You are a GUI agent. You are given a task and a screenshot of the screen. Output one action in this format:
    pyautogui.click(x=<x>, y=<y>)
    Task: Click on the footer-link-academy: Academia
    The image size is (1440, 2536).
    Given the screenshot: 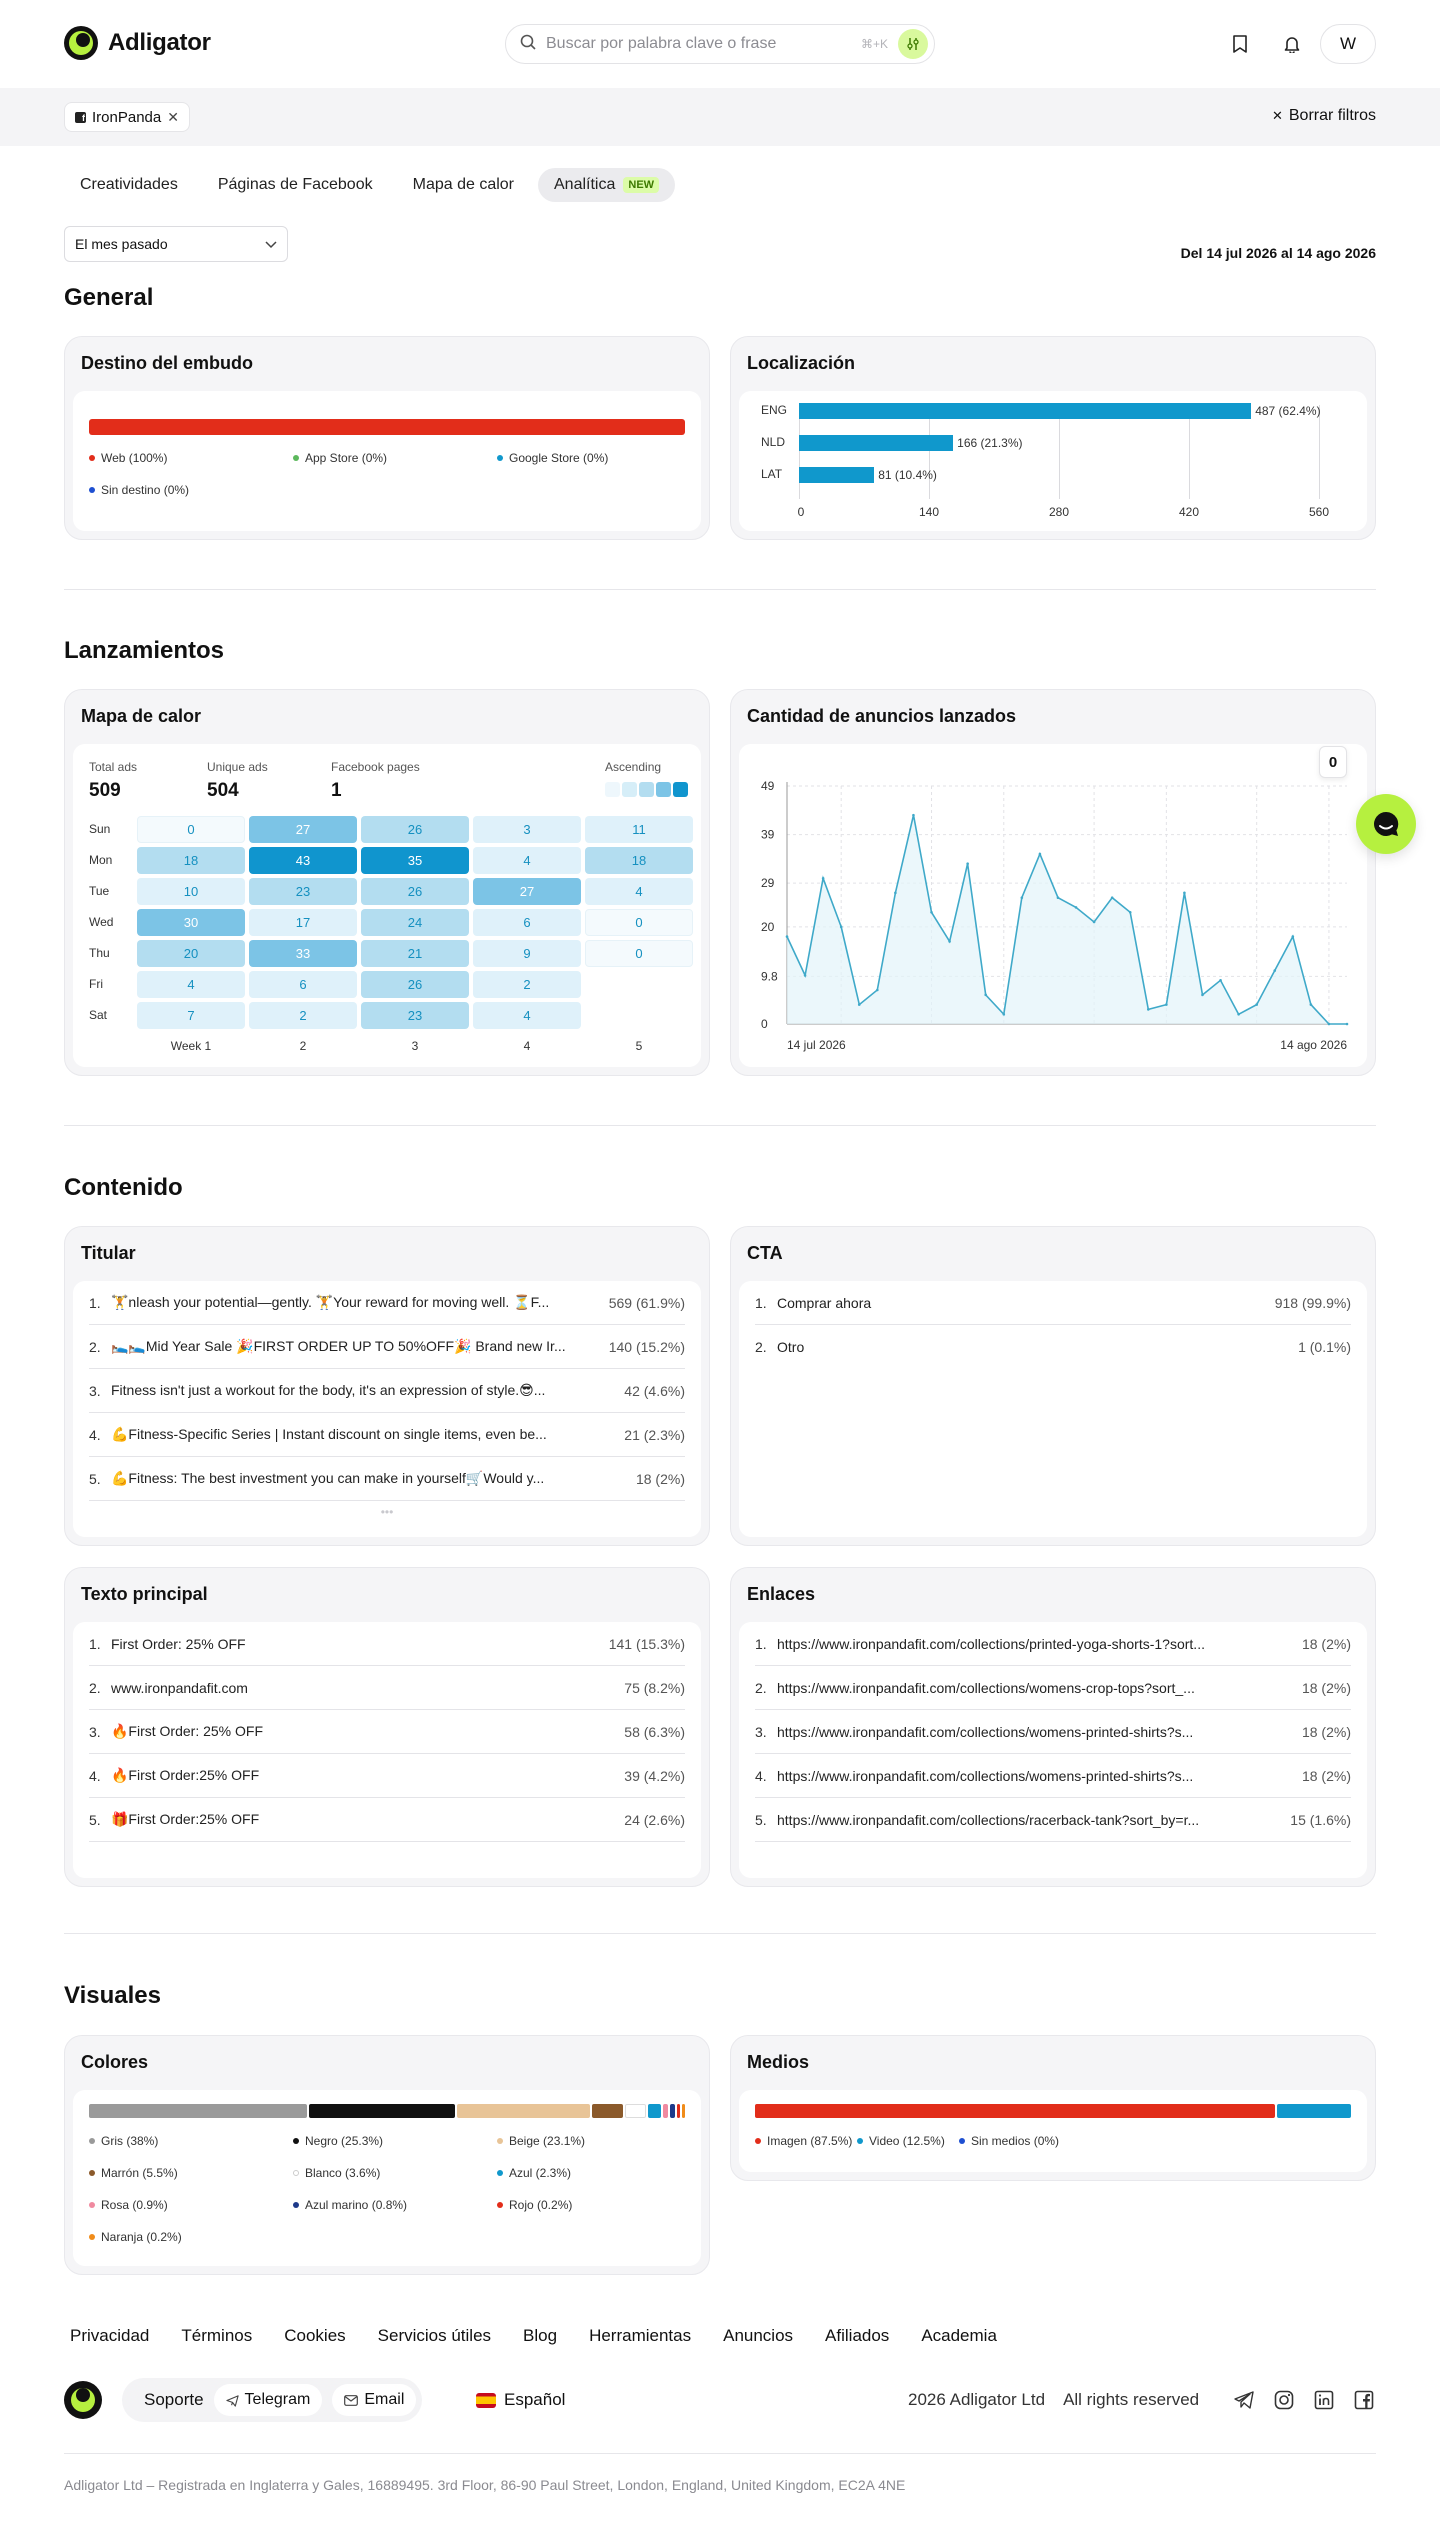 What is the action you would take?
    pyautogui.click(x=959, y=2335)
    